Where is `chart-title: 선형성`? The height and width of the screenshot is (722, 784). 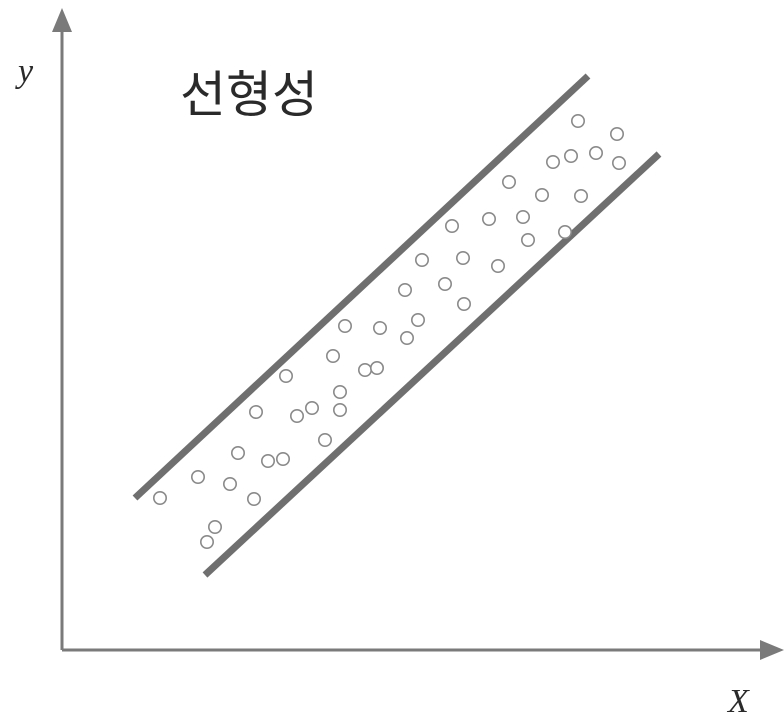 chart-title: 선형성 is located at coordinates (249, 95).